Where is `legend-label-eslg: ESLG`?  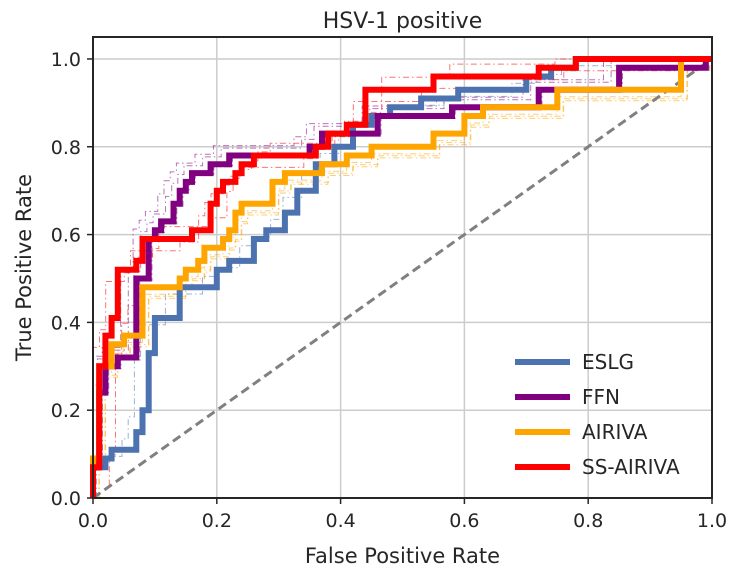
legend-label-eslg: ESLG is located at coordinates (608, 362).